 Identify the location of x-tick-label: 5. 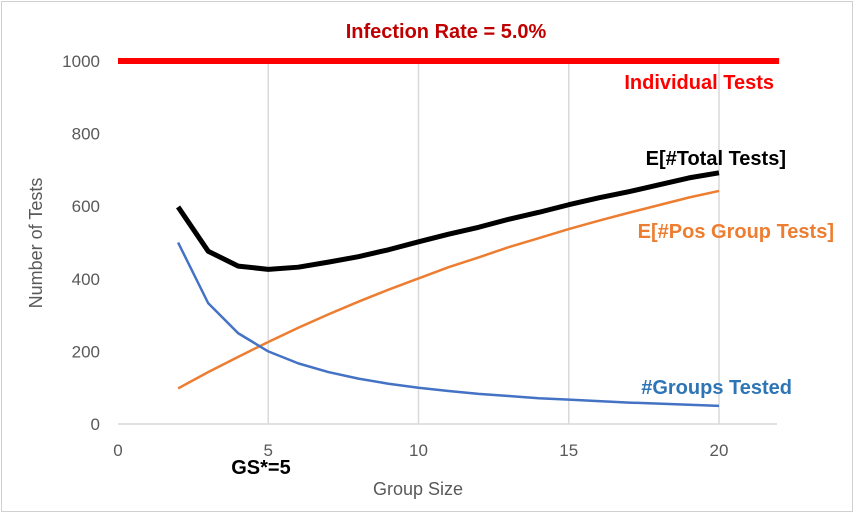
(268, 450).